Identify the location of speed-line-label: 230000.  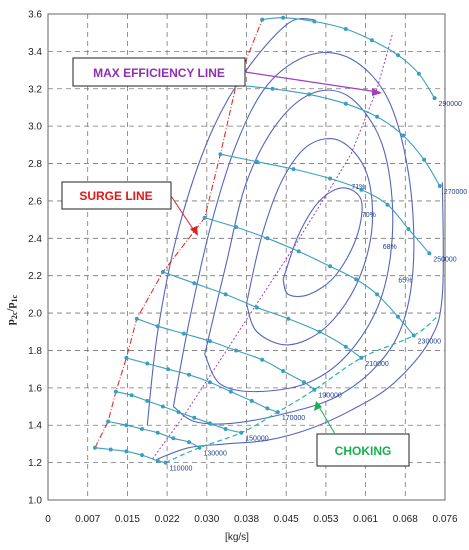
(429, 342).